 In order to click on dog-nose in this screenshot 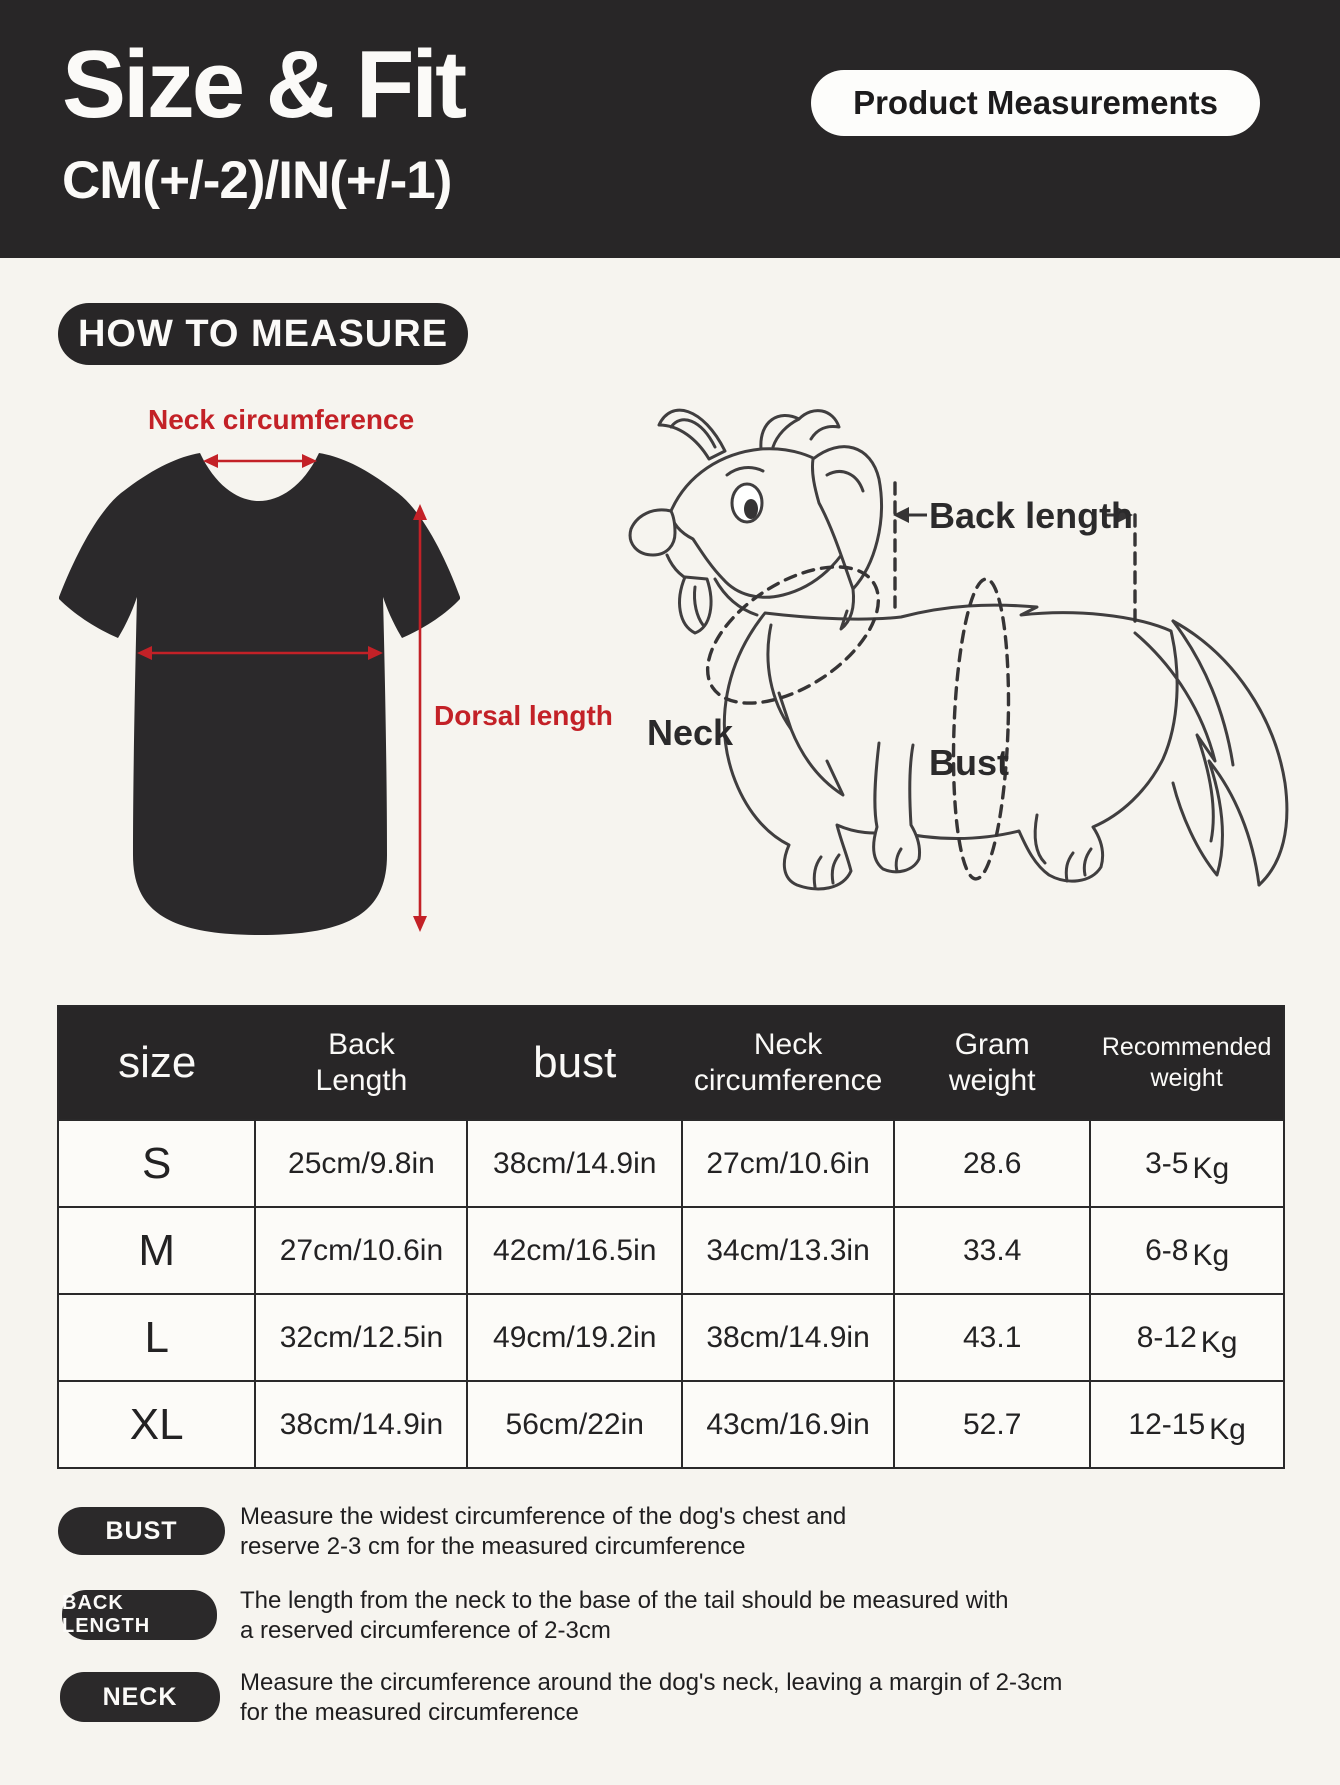, I will do `click(652, 532)`.